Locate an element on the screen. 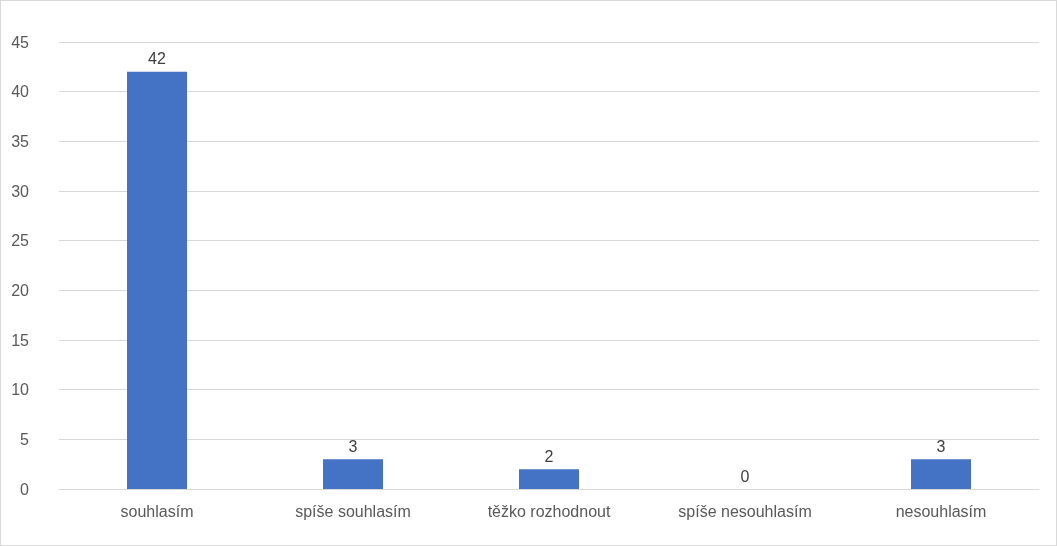  data-label: 0 is located at coordinates (745, 476).